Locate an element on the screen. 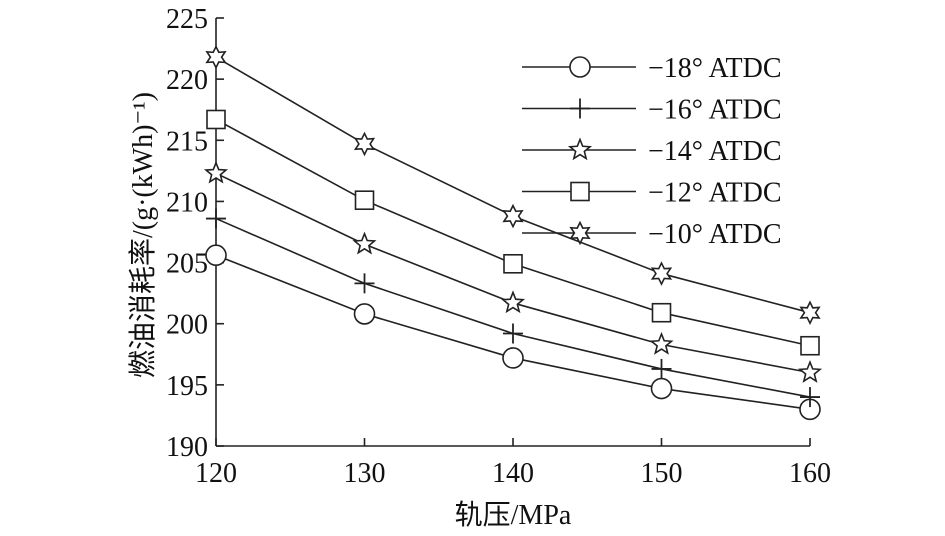  legend-entry-2: −14° ATDC is located at coordinates (652, 151).